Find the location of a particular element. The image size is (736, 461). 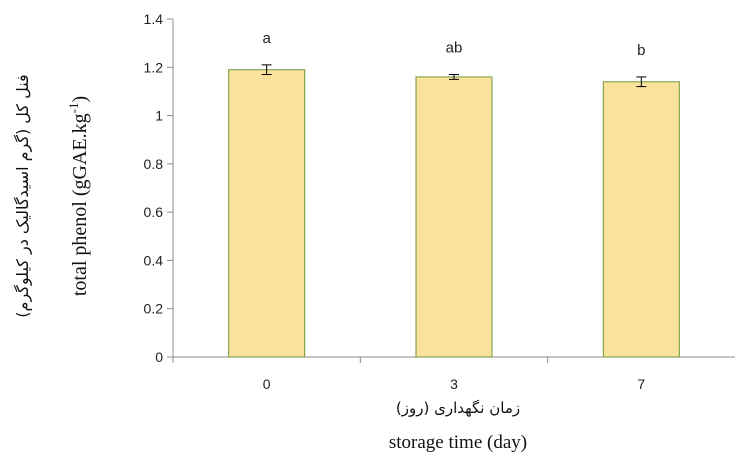

x-tick-label-3: 3 is located at coordinates (454, 384).